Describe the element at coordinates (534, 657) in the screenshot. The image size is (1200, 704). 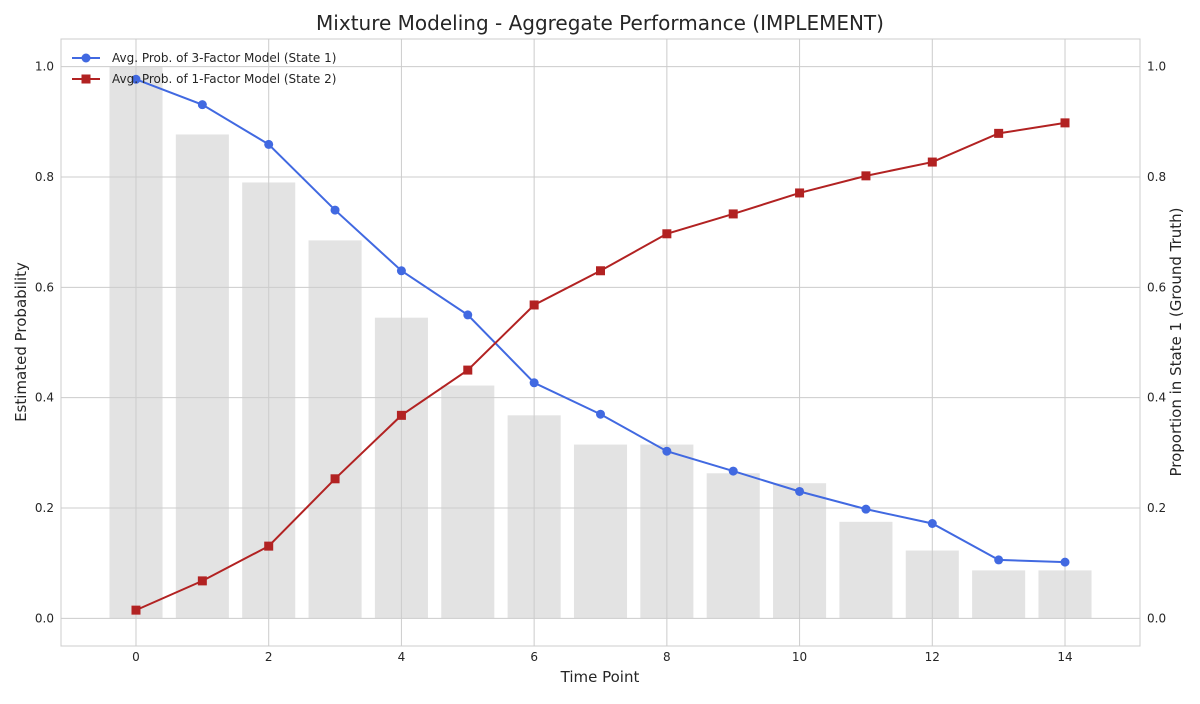
I see `x-tick-label: 6` at that location.